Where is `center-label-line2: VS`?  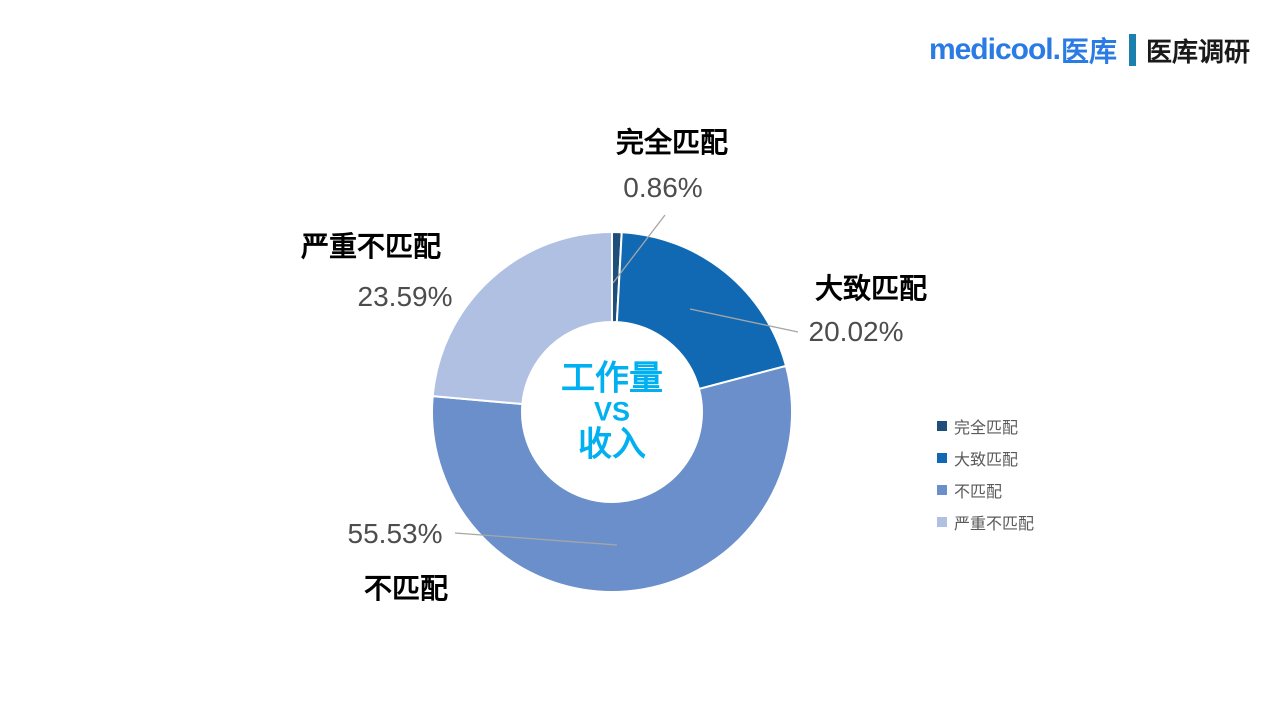 center-label-line2: VS is located at coordinates (612, 411).